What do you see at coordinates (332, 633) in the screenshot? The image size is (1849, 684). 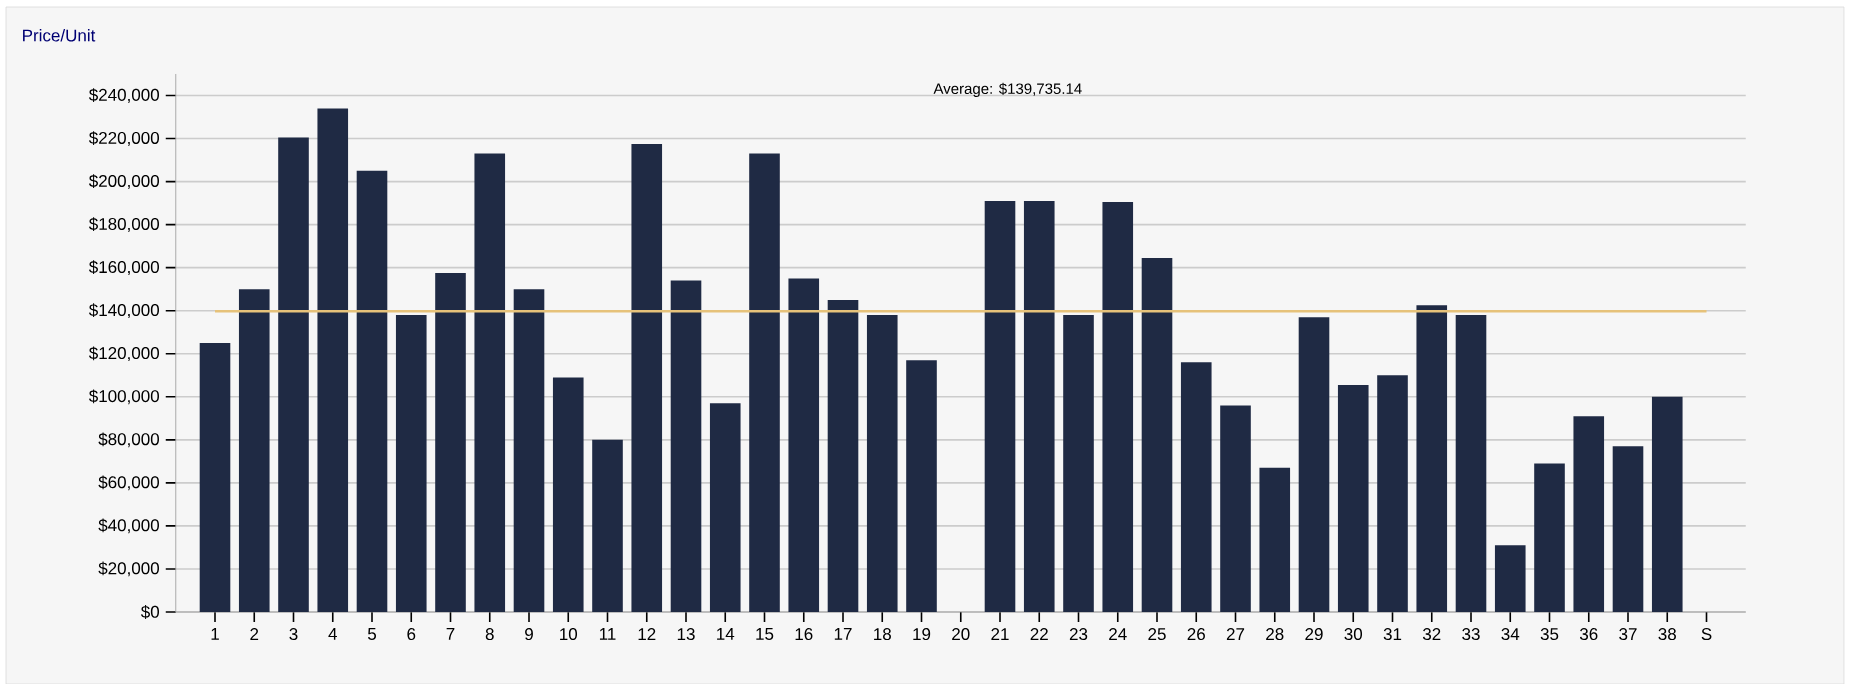 I see `x-tick-label: 4` at bounding box center [332, 633].